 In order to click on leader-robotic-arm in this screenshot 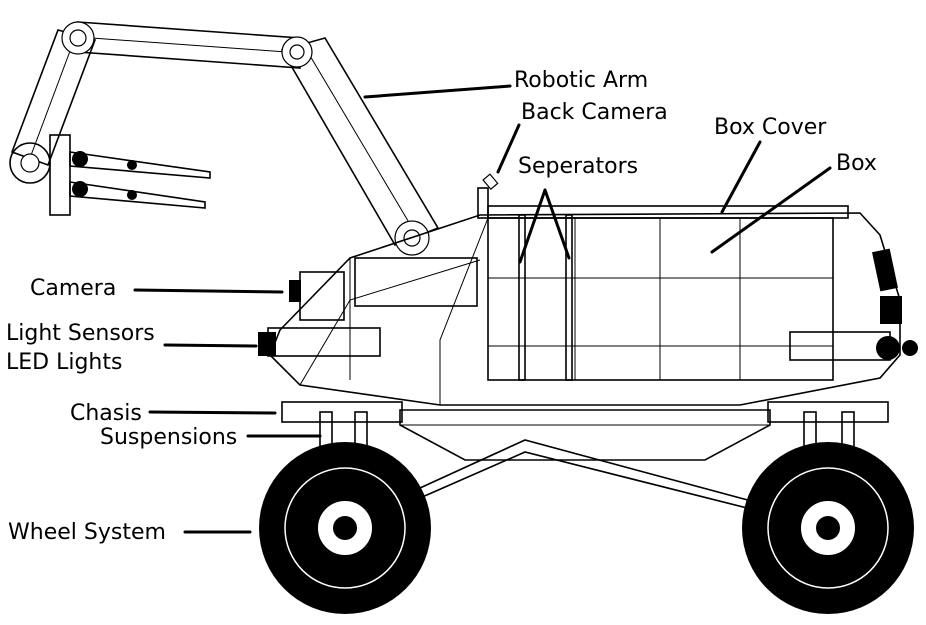, I will do `click(437, 91)`.